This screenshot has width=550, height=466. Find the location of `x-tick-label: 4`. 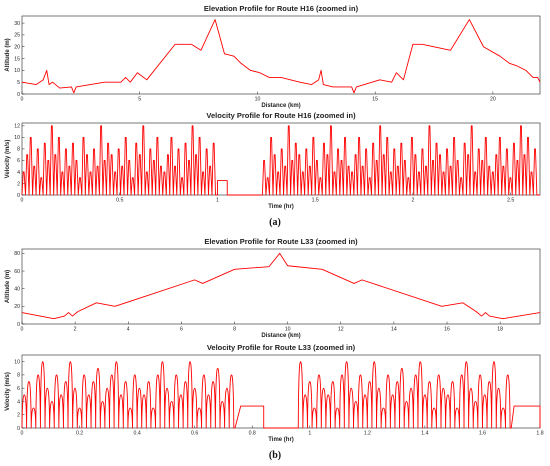

x-tick-label: 4 is located at coordinates (128, 330).